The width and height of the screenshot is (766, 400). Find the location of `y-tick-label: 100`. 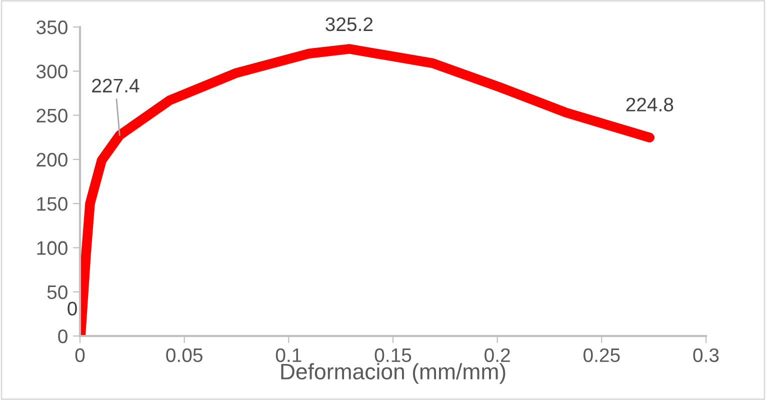

y-tick-label: 100 is located at coordinates (52, 248).